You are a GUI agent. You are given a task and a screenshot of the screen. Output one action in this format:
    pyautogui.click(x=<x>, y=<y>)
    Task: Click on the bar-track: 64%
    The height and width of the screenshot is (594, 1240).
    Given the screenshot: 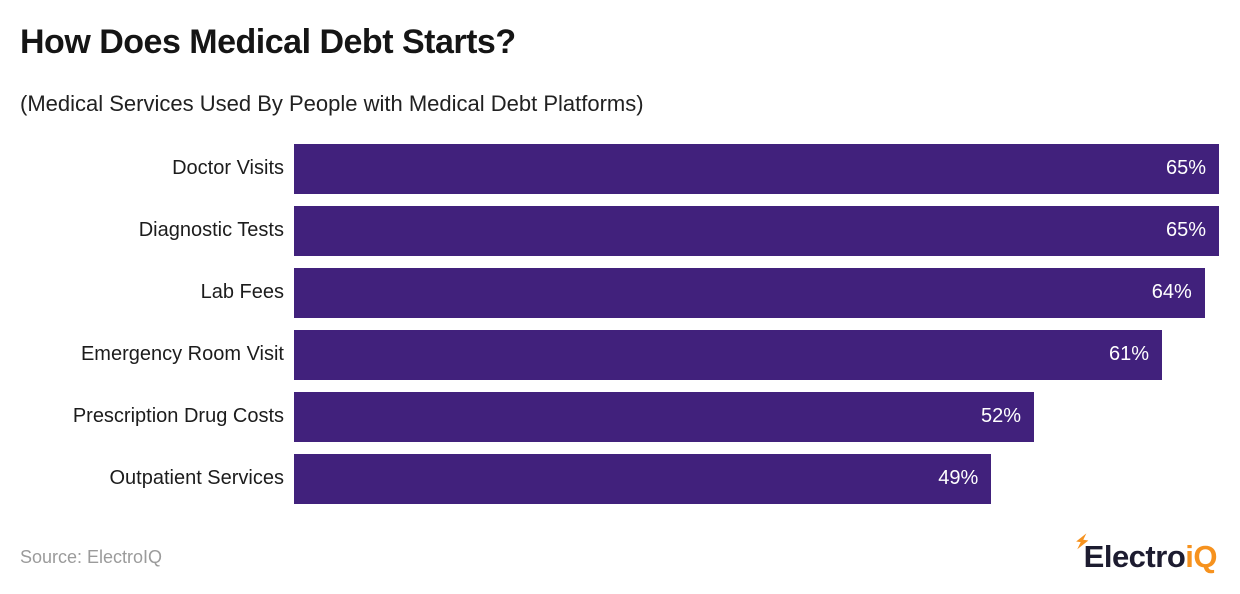 What is the action you would take?
    pyautogui.click(x=756, y=292)
    